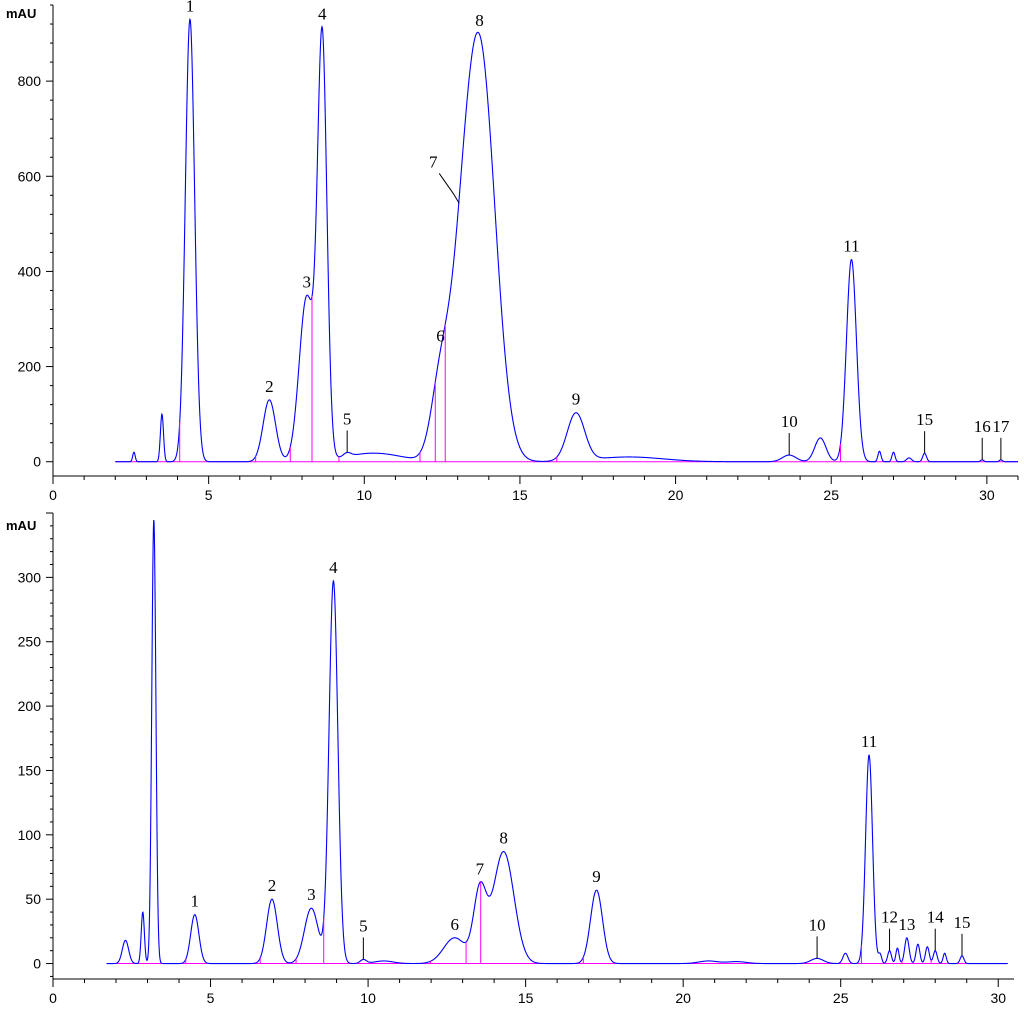 Image resolution: width=1024 pixels, height=1010 pixels. I want to click on peak-label: 17, so click(1001, 426).